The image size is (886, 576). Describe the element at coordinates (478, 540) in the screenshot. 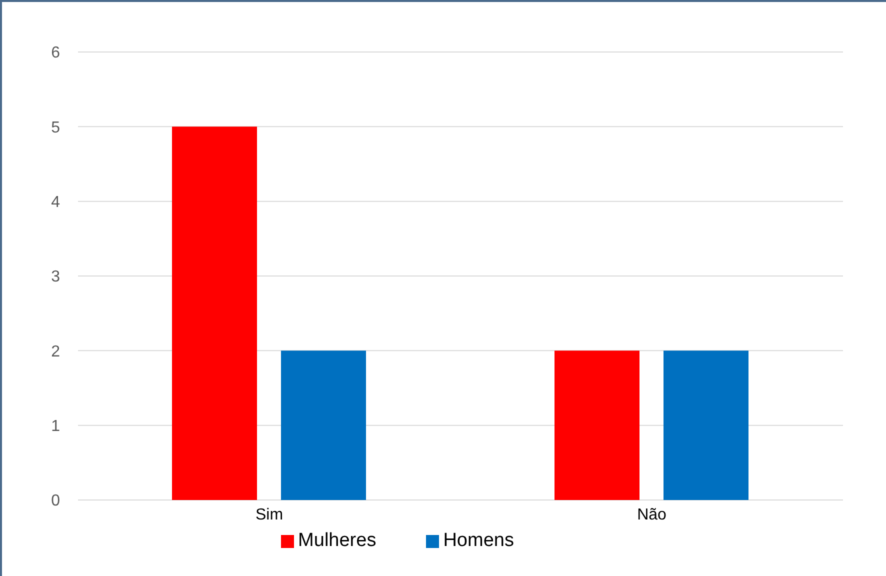

I see `legend-label: Homens` at that location.